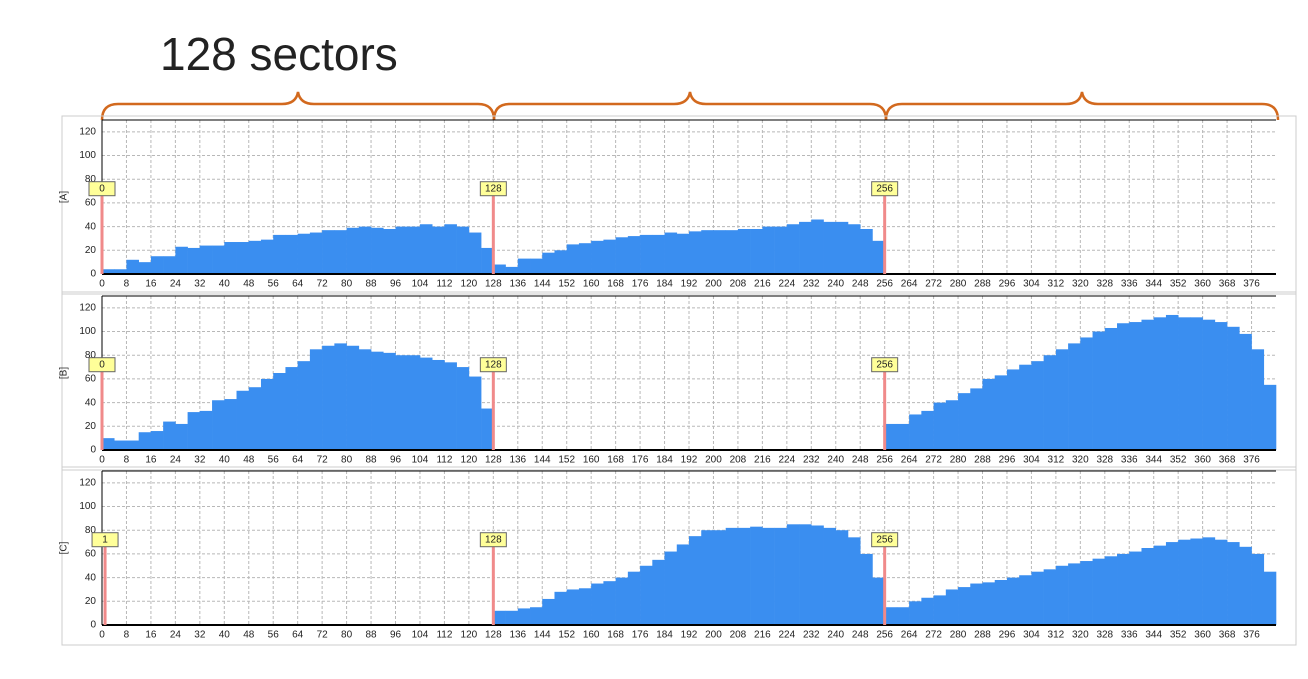  What do you see at coordinates (225, 460) in the screenshot?
I see `x-tick-label: 40` at bounding box center [225, 460].